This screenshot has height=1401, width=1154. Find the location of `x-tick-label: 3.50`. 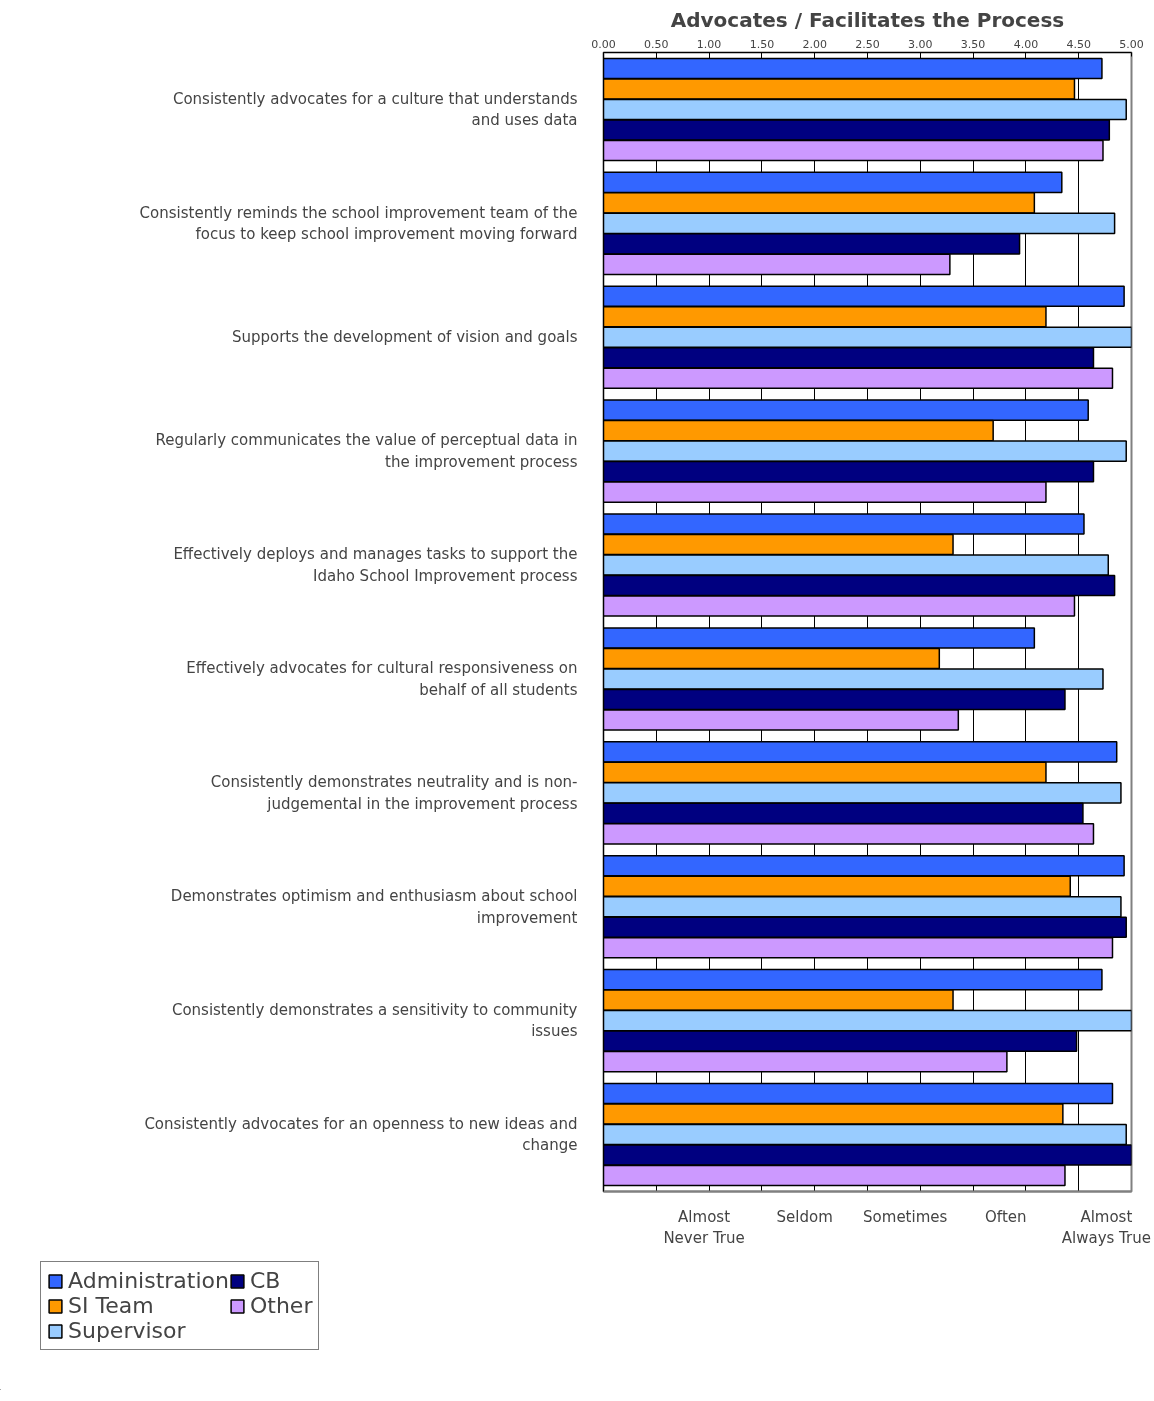

x-tick-label: 3.50 is located at coordinates (973, 44).